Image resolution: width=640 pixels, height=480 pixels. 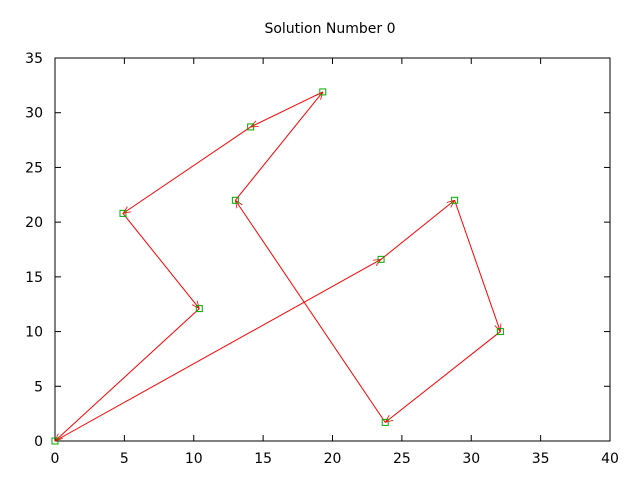 What do you see at coordinates (34, 59) in the screenshot?
I see `y-tick-label: 35` at bounding box center [34, 59].